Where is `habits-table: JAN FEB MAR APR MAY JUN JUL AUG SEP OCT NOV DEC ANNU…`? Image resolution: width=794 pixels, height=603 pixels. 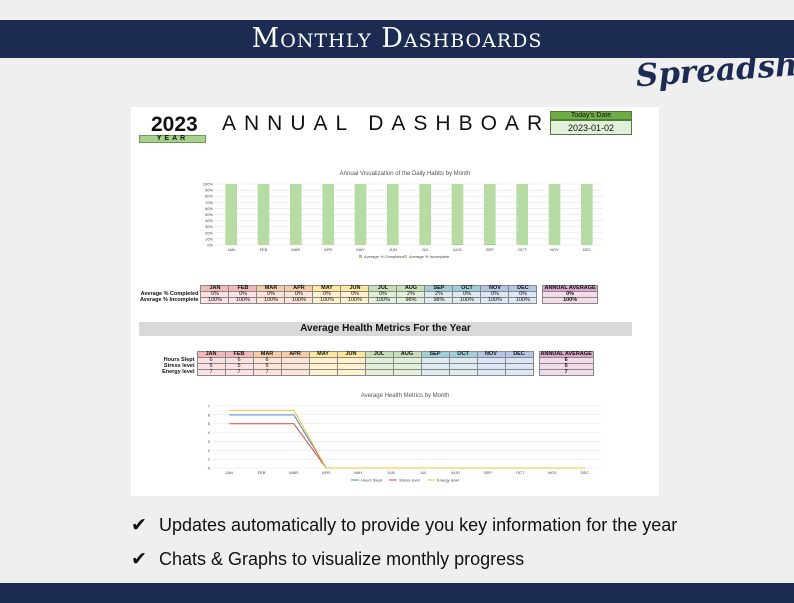 habits-table: JAN FEB MAR APR MAY JUN JUL AUG SEP OCT NOV DEC ANNU… is located at coordinates (368, 294).